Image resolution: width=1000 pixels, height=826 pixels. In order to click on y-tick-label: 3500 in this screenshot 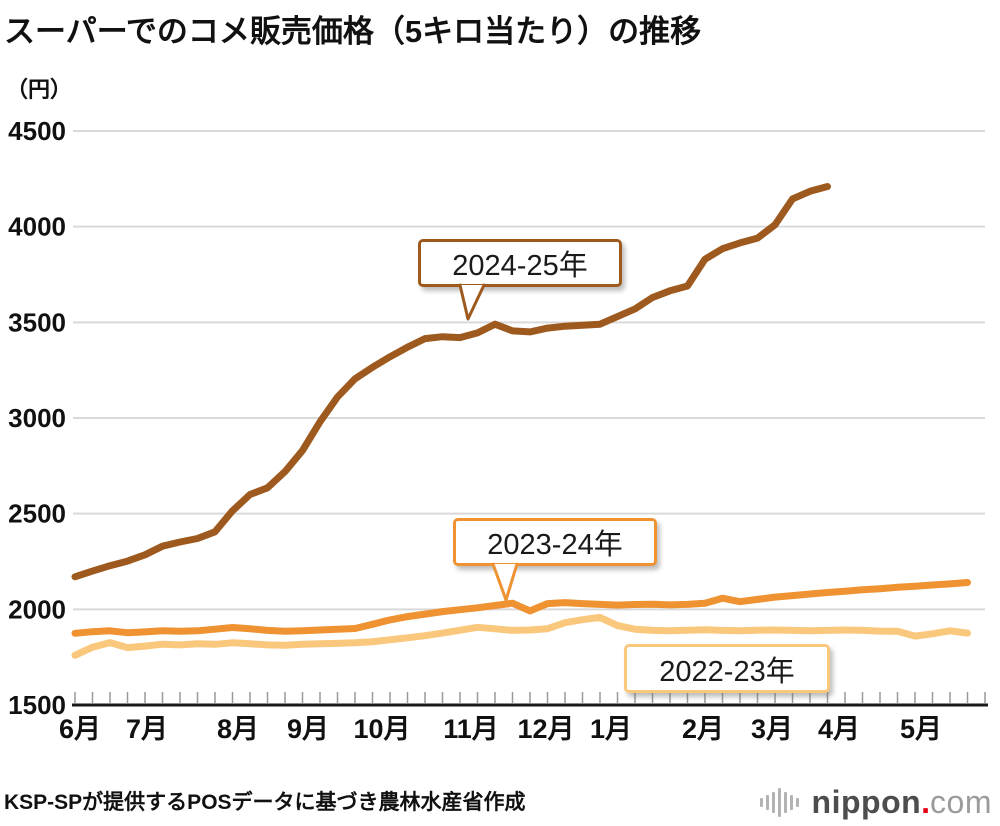, I will do `click(37, 322)`.